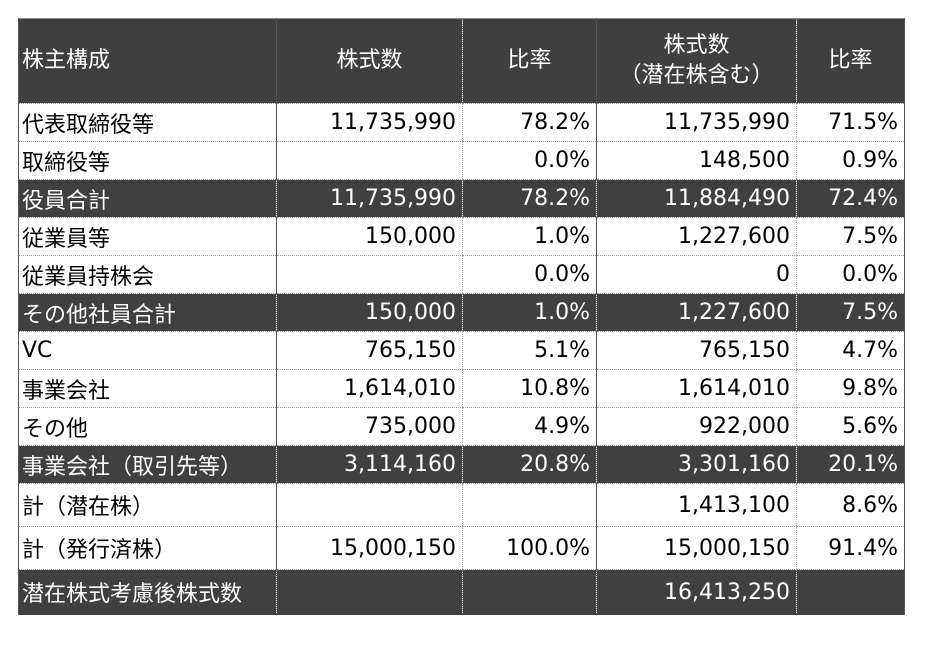 The image size is (948, 666). I want to click on row-ratio-potential: 91.4%, so click(850, 548).